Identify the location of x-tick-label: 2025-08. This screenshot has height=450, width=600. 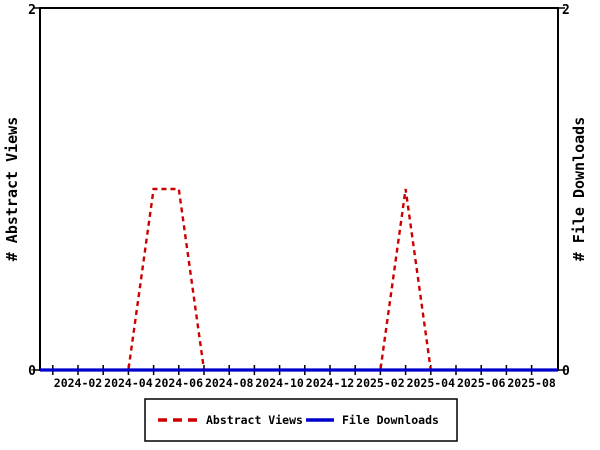
(531, 383).